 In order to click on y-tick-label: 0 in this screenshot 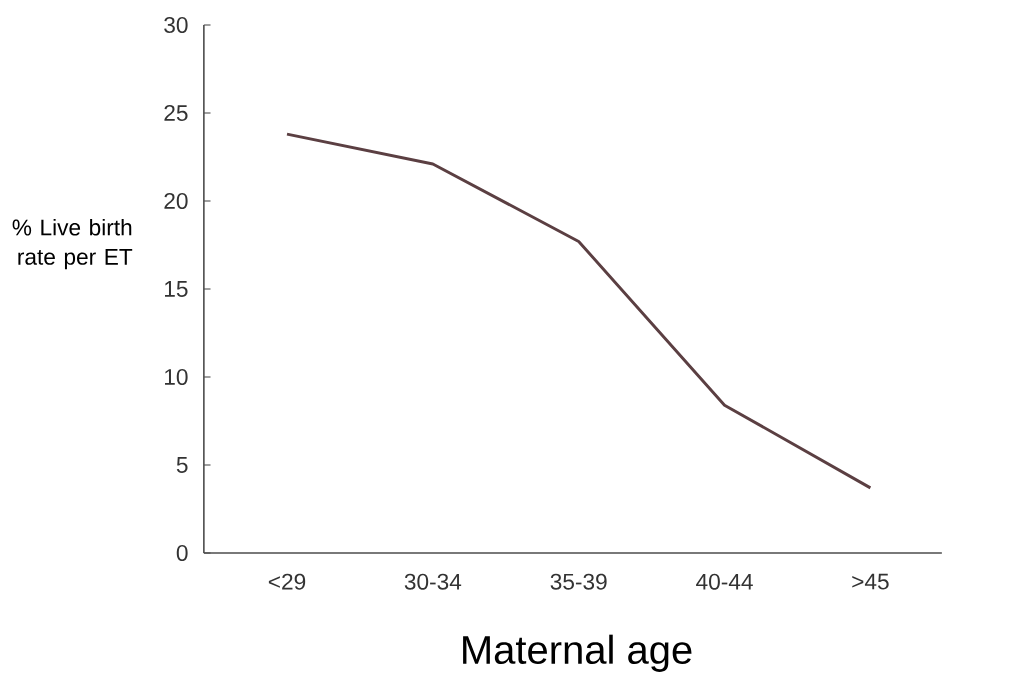, I will do `click(182, 553)`.